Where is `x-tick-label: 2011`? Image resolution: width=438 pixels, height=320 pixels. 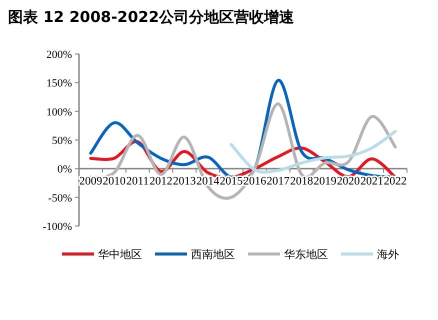 x-tick-label: 2011 is located at coordinates (138, 182).